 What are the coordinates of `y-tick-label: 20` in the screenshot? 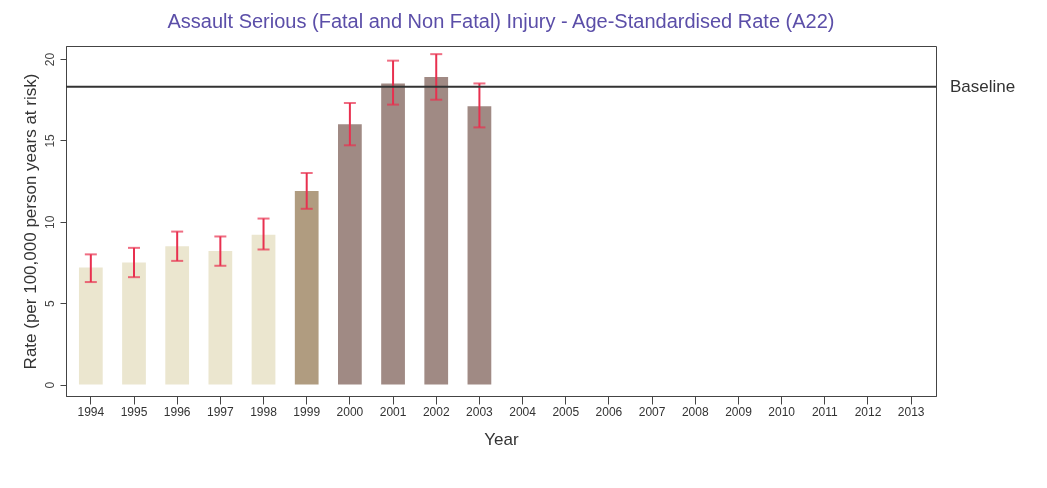 It's located at (49, 59).